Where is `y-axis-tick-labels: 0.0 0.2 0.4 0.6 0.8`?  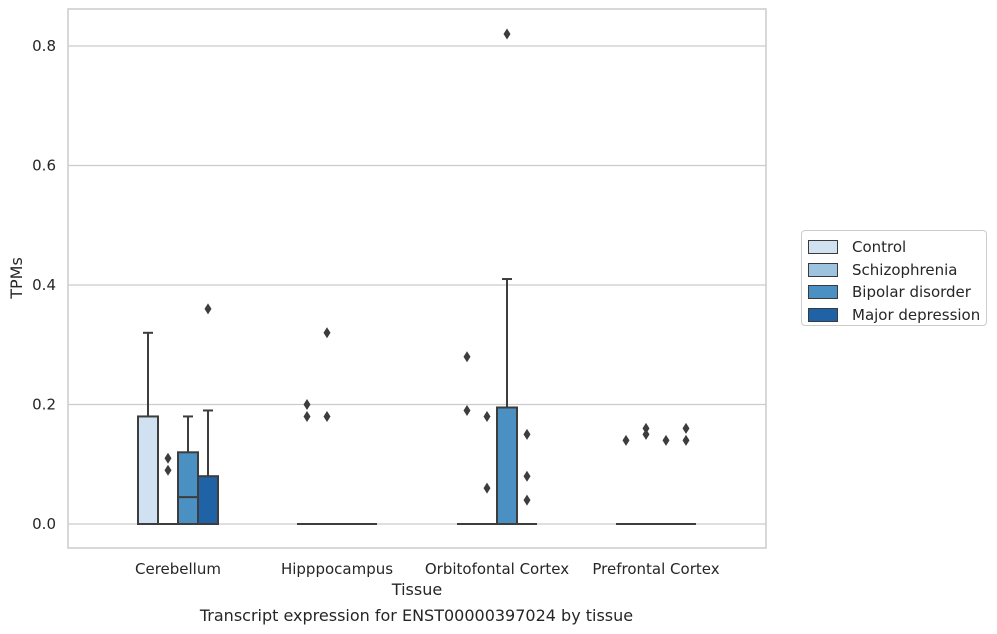
y-axis-tick-labels: 0.0 0.2 0.4 0.6 0.8 is located at coordinates (44, 285).